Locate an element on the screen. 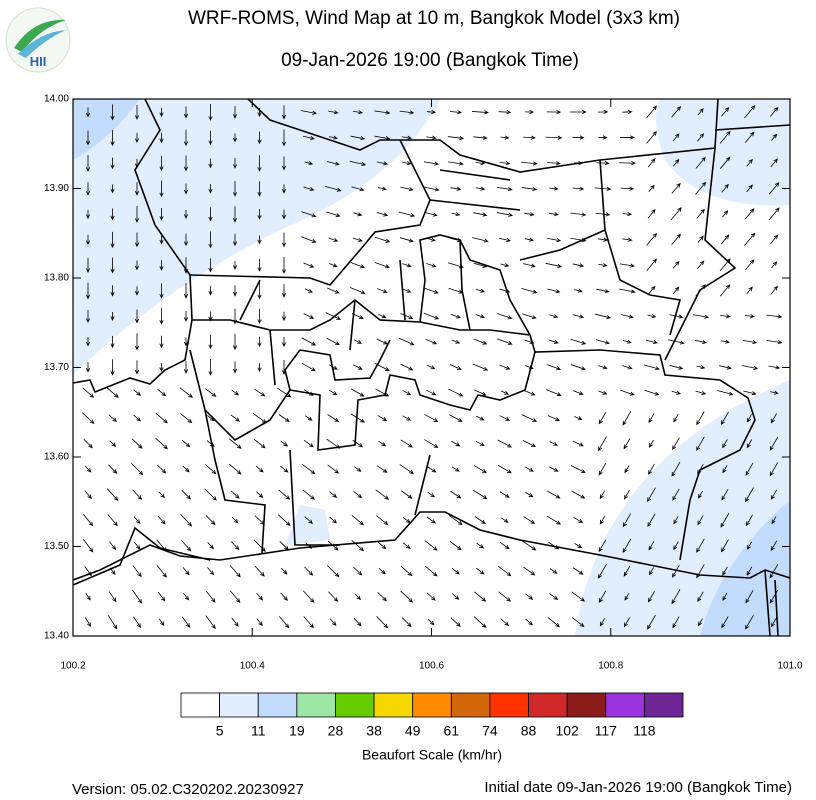  lat-tick-label: 13.80 is located at coordinates (56, 278).